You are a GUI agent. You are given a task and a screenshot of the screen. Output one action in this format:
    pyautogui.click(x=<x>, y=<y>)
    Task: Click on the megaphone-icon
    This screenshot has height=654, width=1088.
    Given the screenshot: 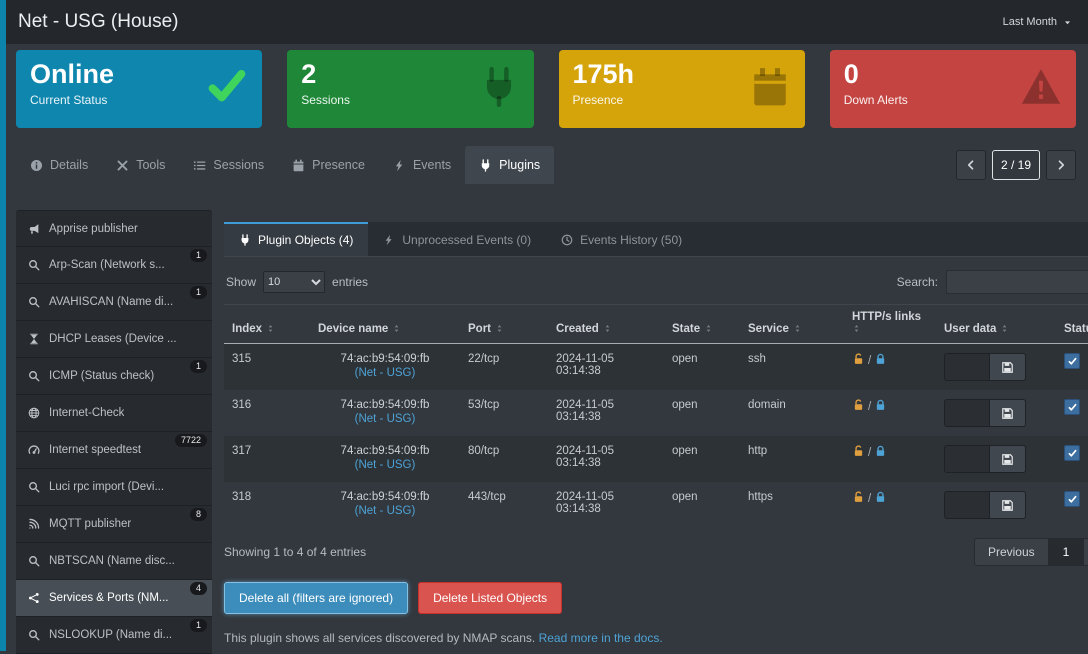 What is the action you would take?
    pyautogui.click(x=34, y=229)
    